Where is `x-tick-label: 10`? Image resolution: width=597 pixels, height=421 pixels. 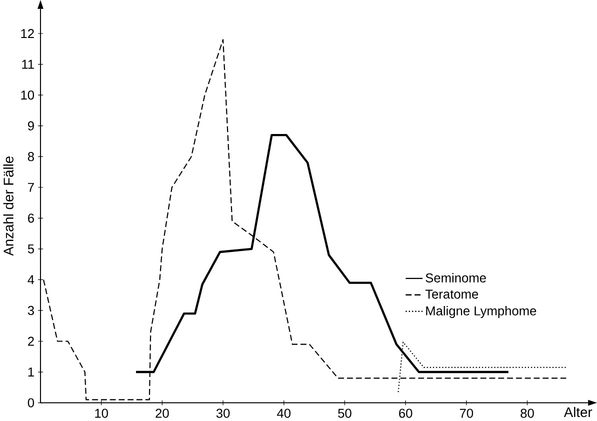
x-tick-label: 10 is located at coordinates (101, 413).